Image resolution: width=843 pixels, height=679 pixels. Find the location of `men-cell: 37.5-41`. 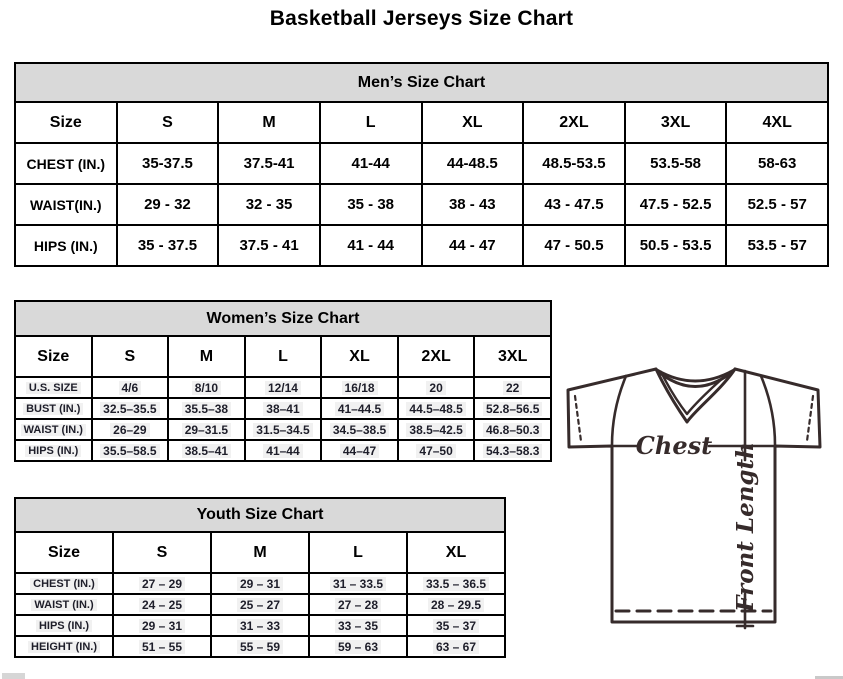

men-cell: 37.5-41 is located at coordinates (269, 163).